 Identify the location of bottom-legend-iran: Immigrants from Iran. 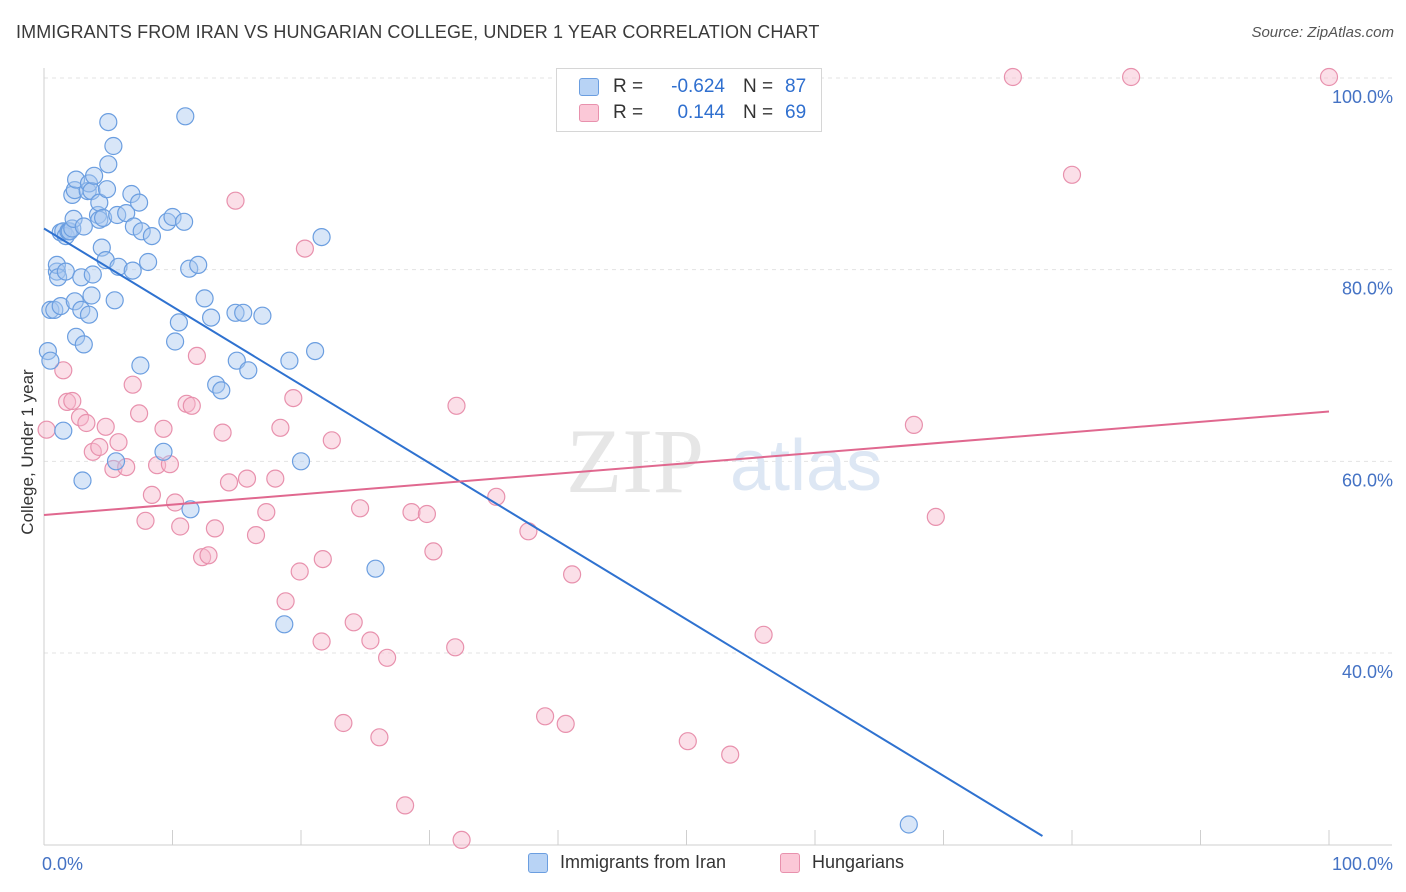
(627, 862).